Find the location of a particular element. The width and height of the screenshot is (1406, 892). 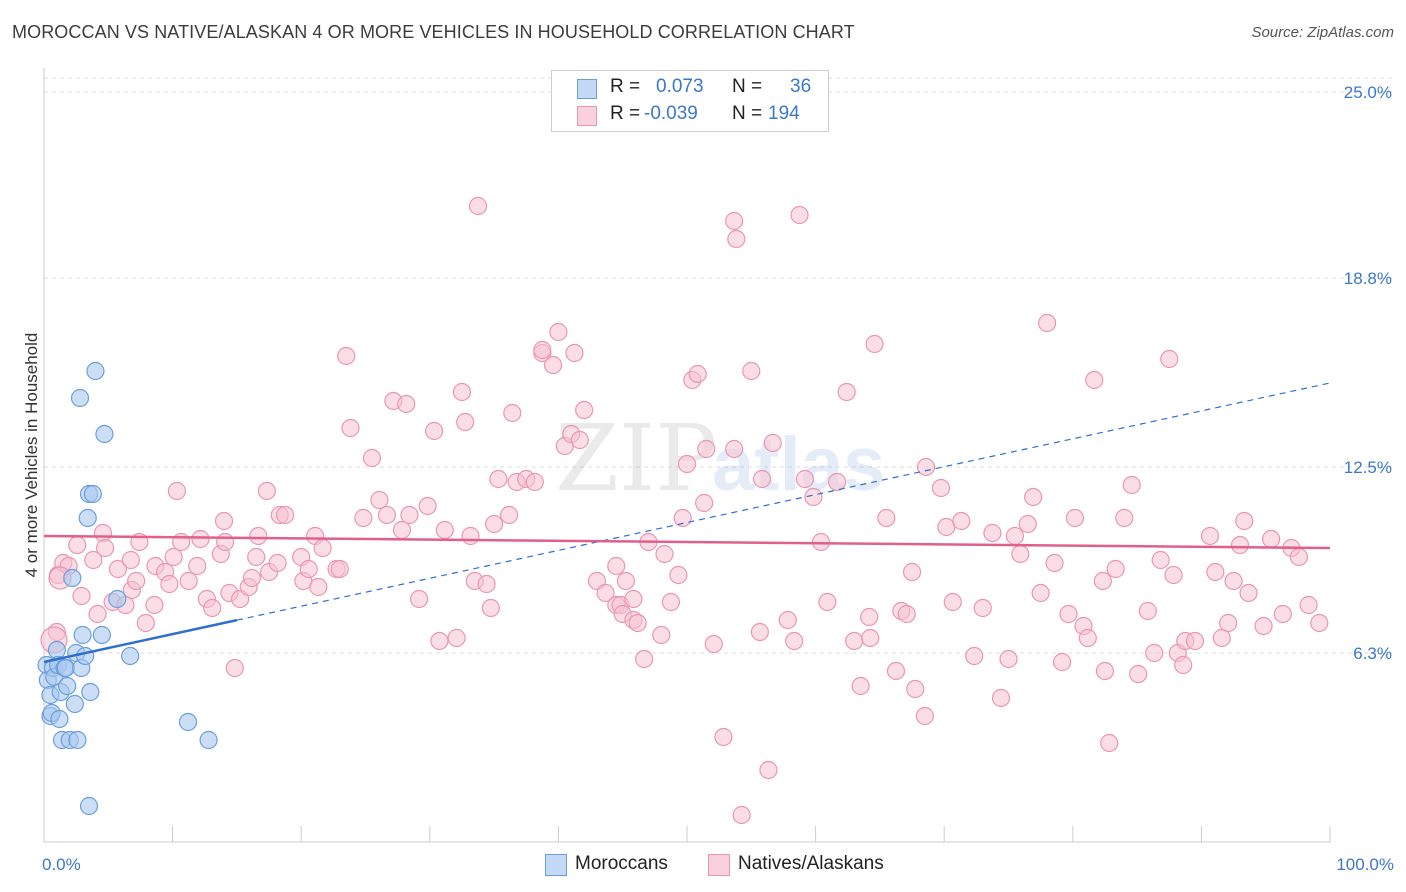

y-tick-label: 12.5% is located at coordinates (1368, 467).